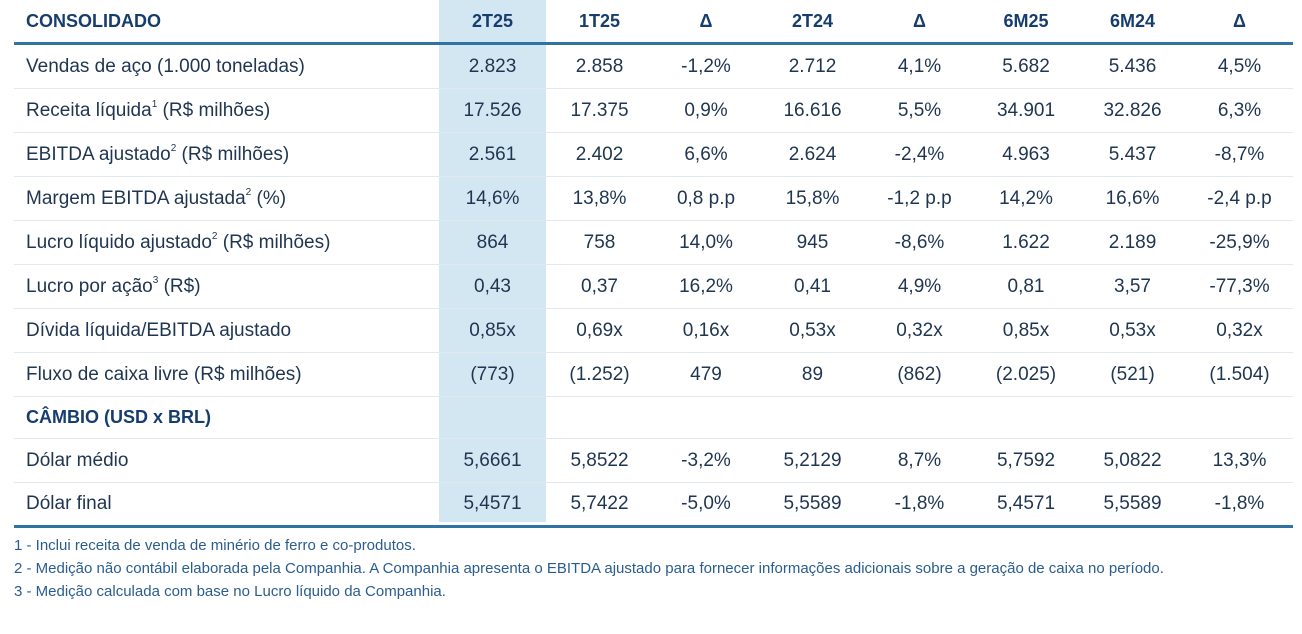 The height and width of the screenshot is (634, 1302). What do you see at coordinates (812, 286) in the screenshot?
I see `table-cell: 0,41` at bounding box center [812, 286].